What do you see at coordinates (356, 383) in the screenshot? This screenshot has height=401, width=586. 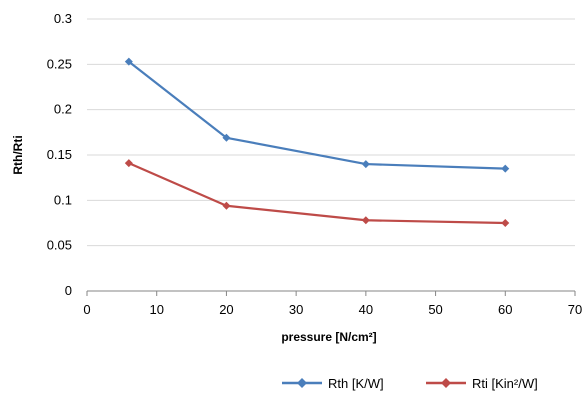 I see `legend-label-1: Rth [K/W]` at bounding box center [356, 383].